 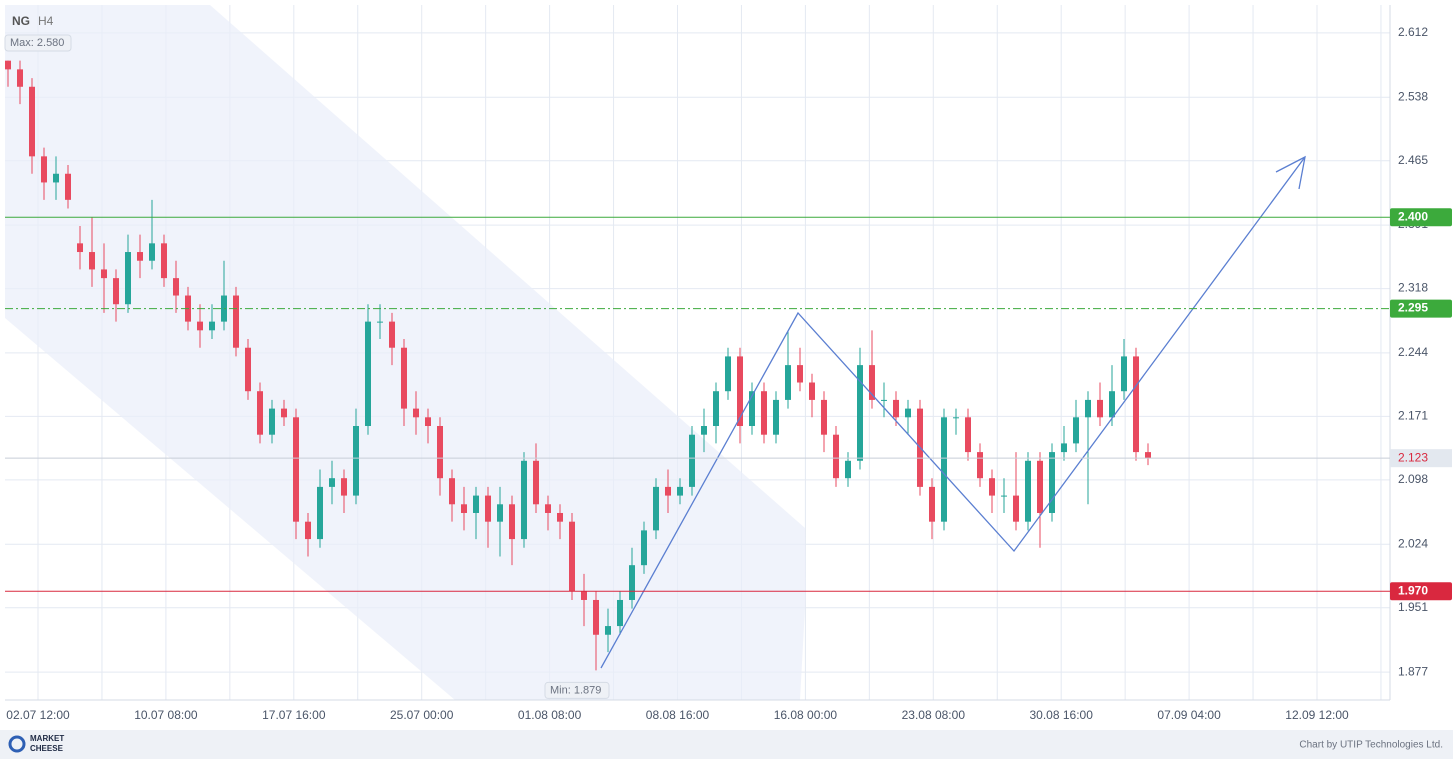 What do you see at coordinates (934, 715) in the screenshot?
I see `x-tick-label: 23.08 08:00` at bounding box center [934, 715].